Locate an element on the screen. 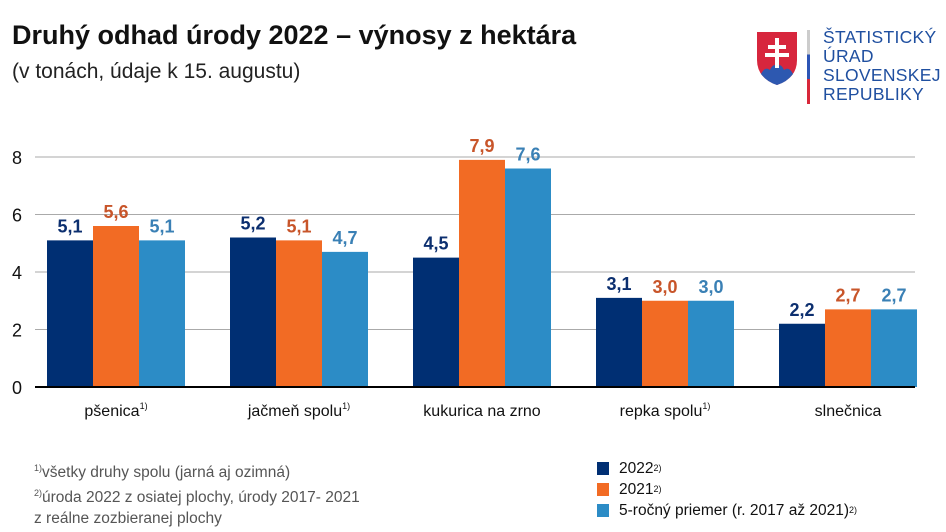 This screenshot has height=532, width=946. footnote-mark: 2) is located at coordinates (38, 493).